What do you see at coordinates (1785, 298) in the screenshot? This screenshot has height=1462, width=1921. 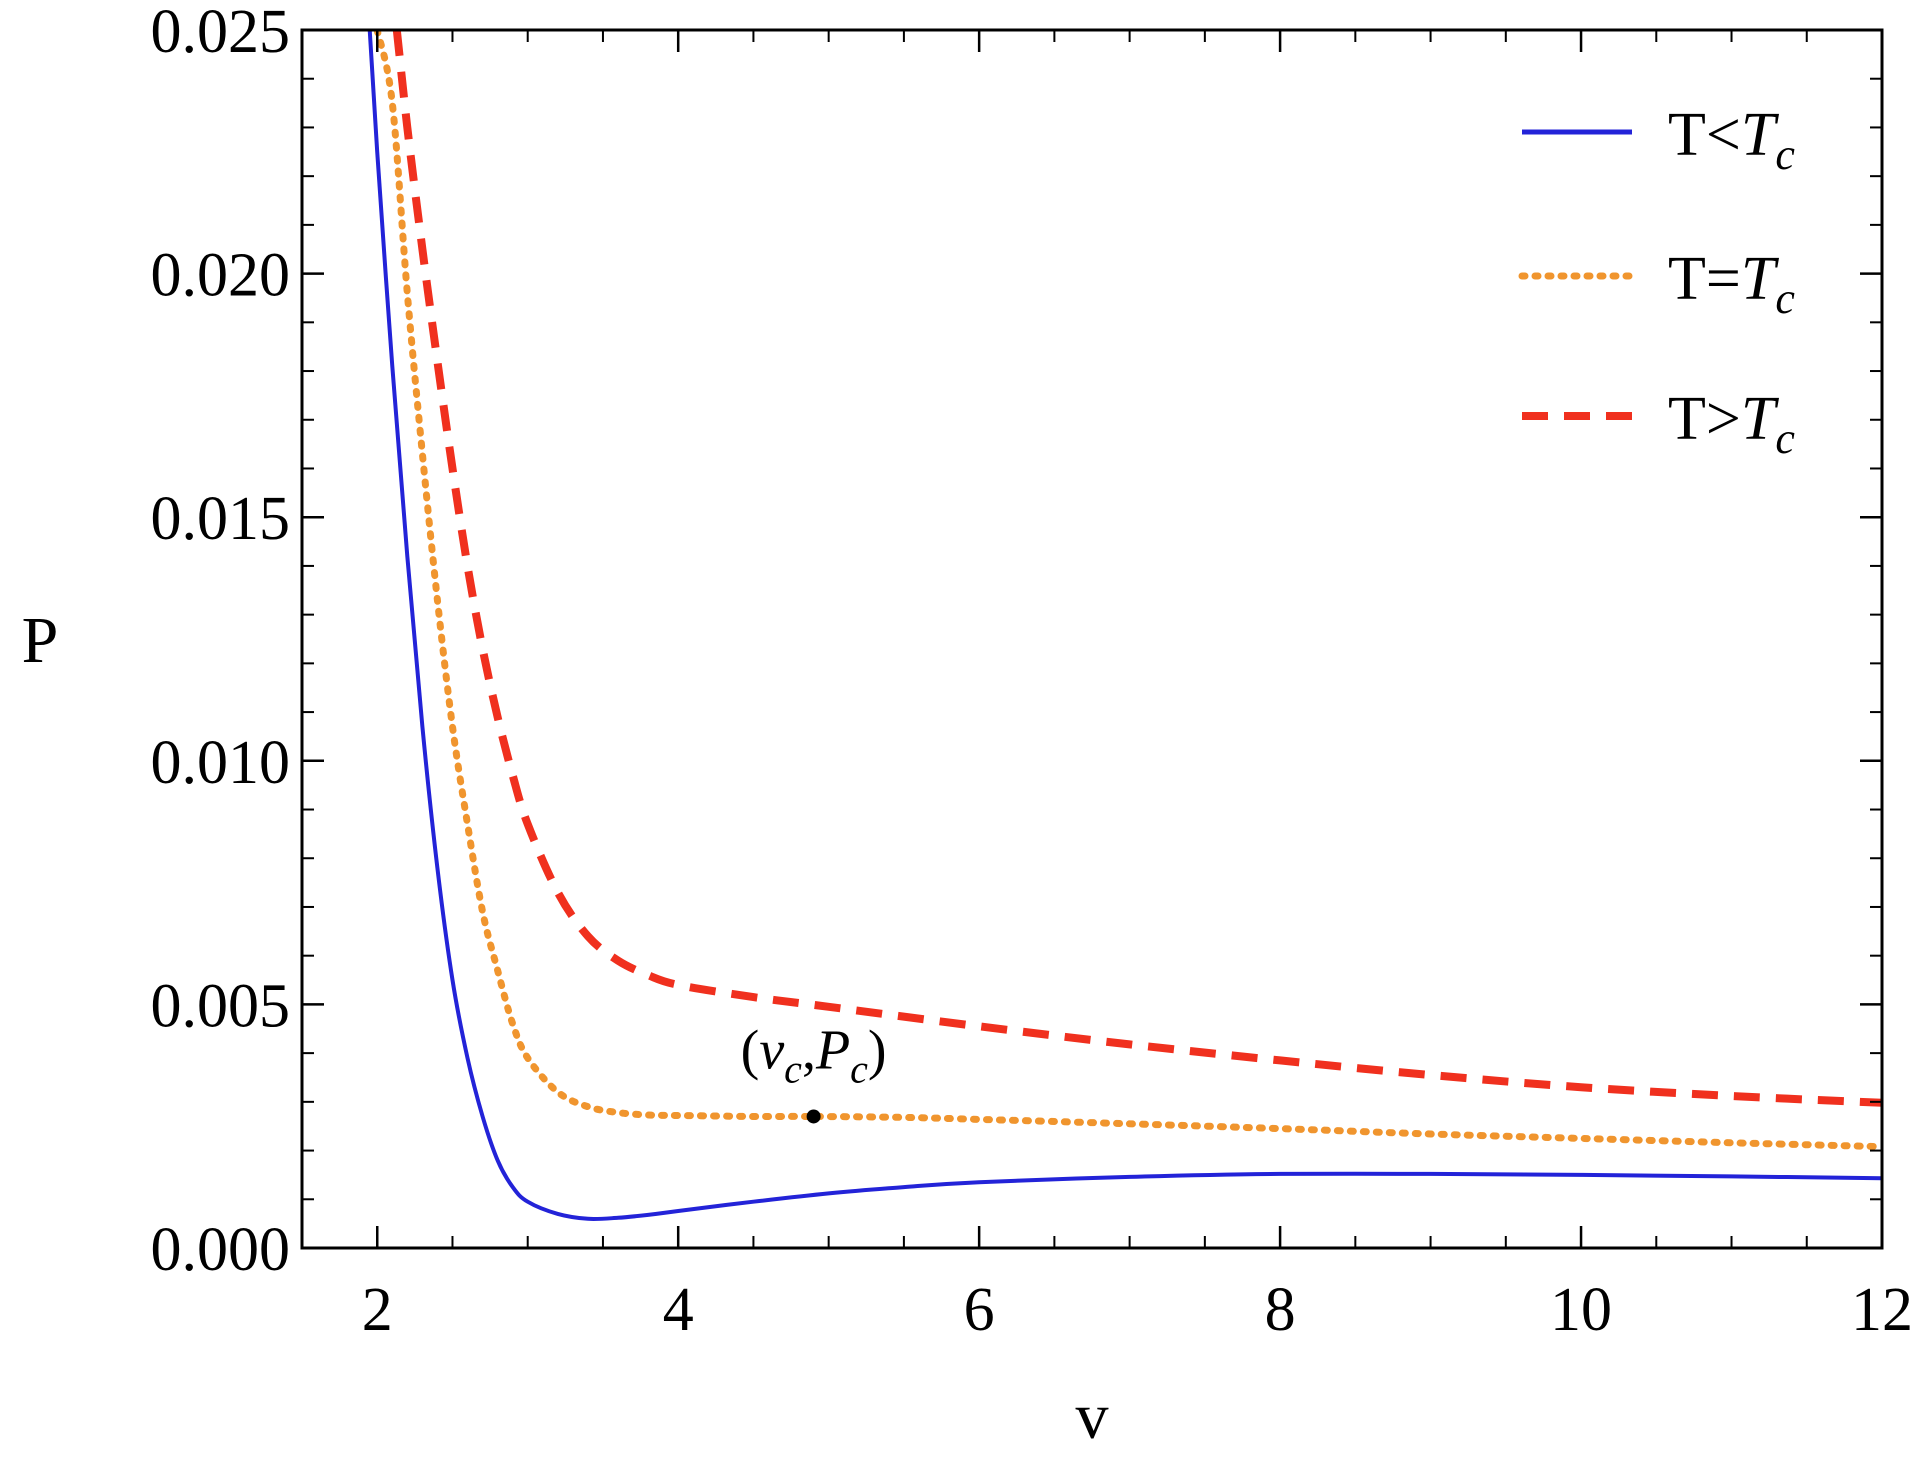 I see `legend-sub-at-critical: c` at bounding box center [1785, 298].